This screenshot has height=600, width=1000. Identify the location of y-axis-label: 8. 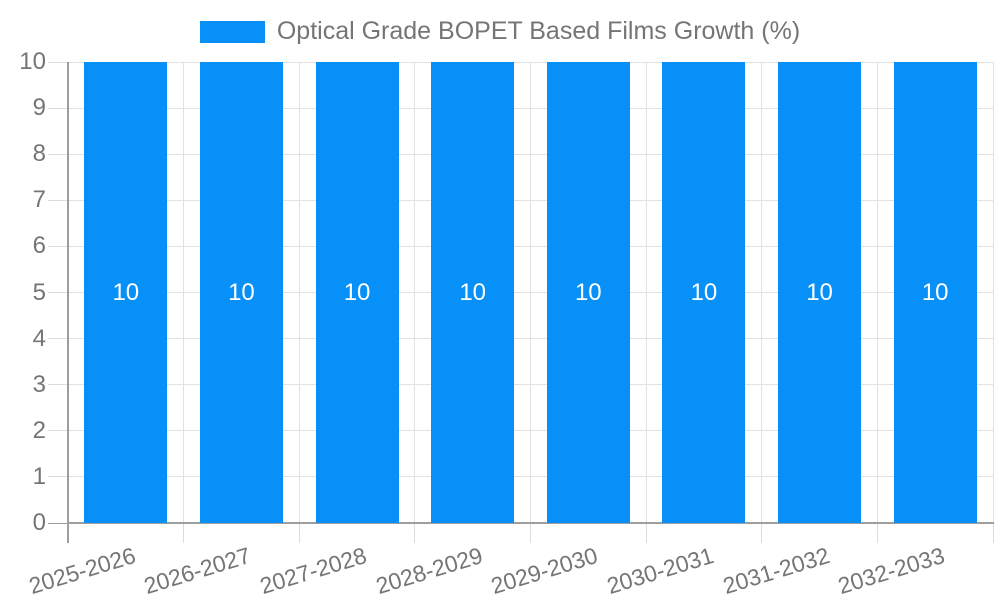
(39, 154).